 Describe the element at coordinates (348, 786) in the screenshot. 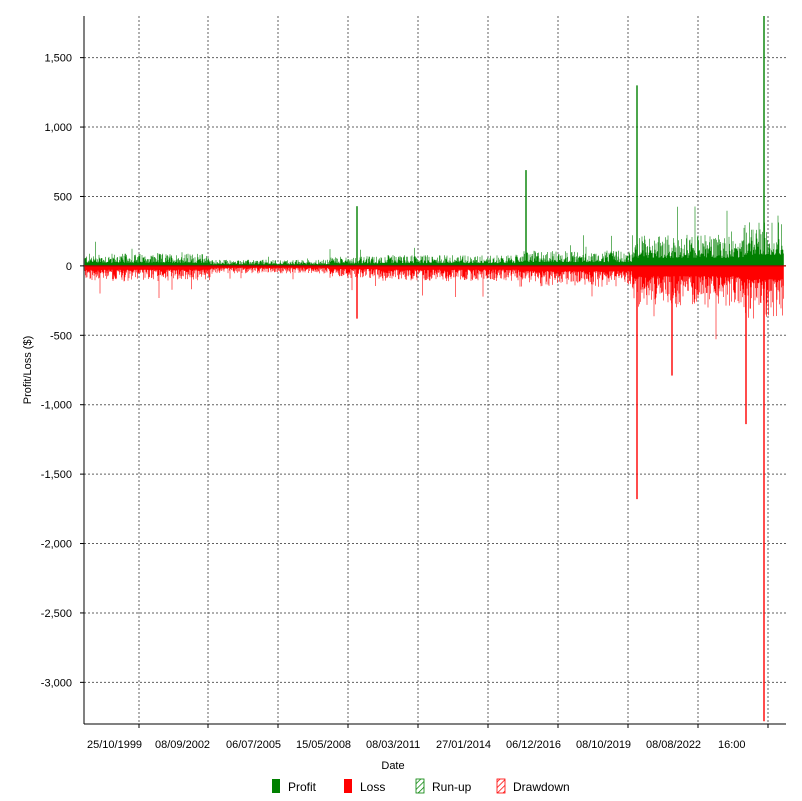

I see `legend-swatch-loss` at that location.